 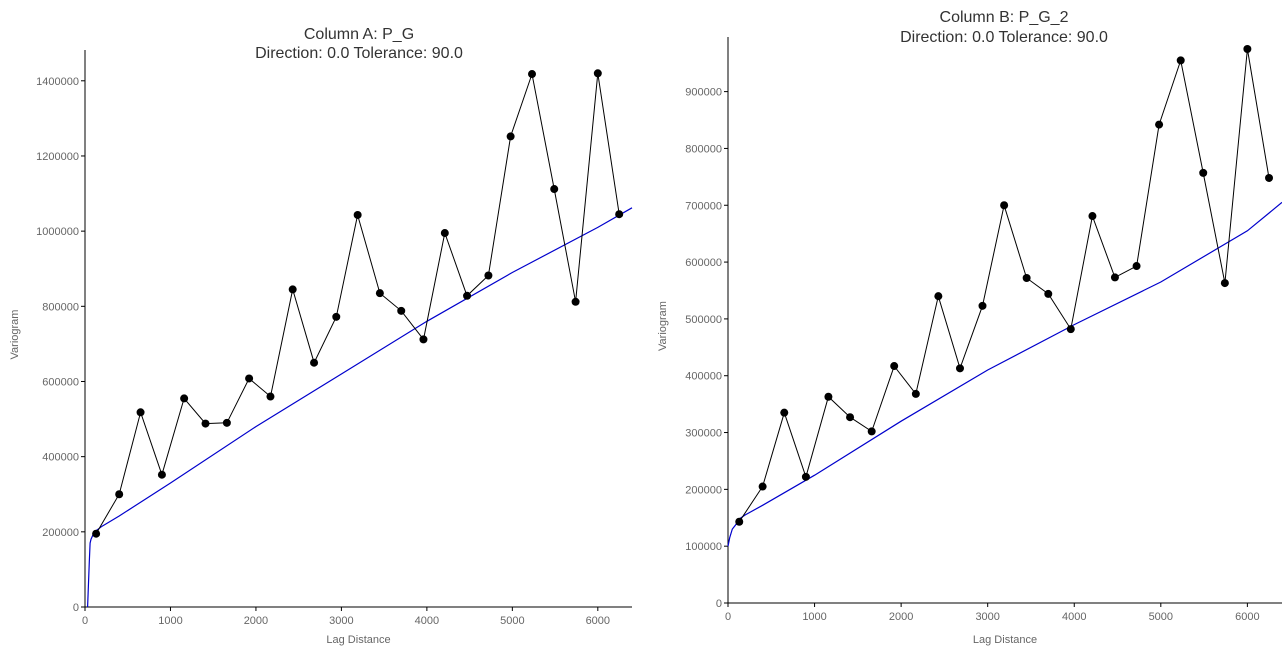 I want to click on y-tick-label: 1000000, so click(x=57, y=232).